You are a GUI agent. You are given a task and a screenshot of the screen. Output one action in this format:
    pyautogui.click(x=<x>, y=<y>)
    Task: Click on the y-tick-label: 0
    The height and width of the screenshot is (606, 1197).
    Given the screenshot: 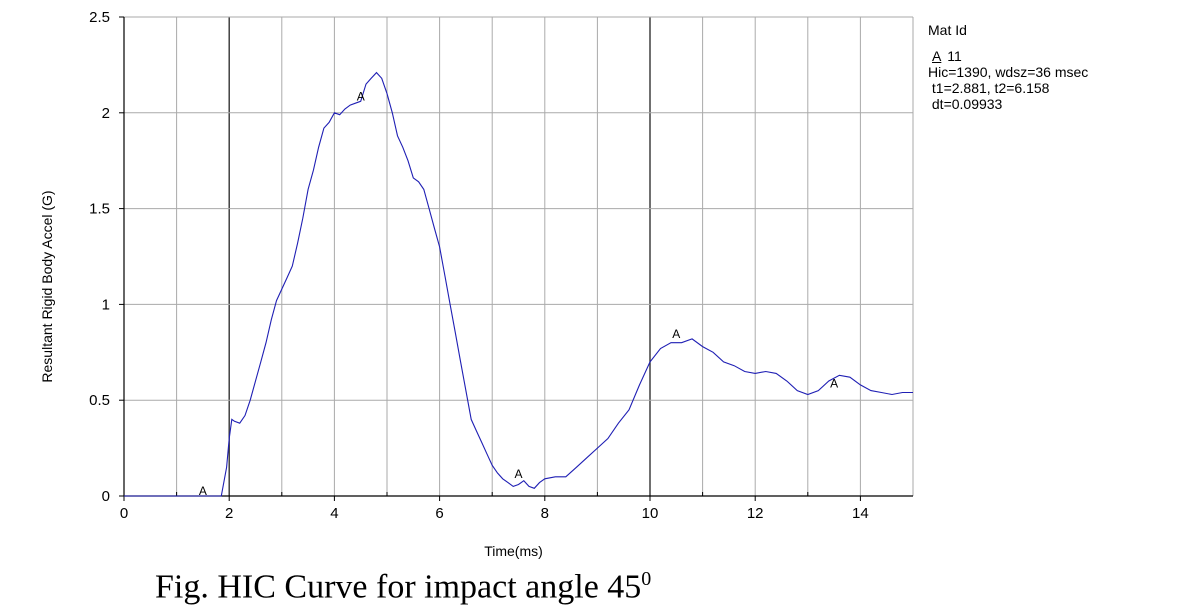 What is the action you would take?
    pyautogui.click(x=106, y=496)
    